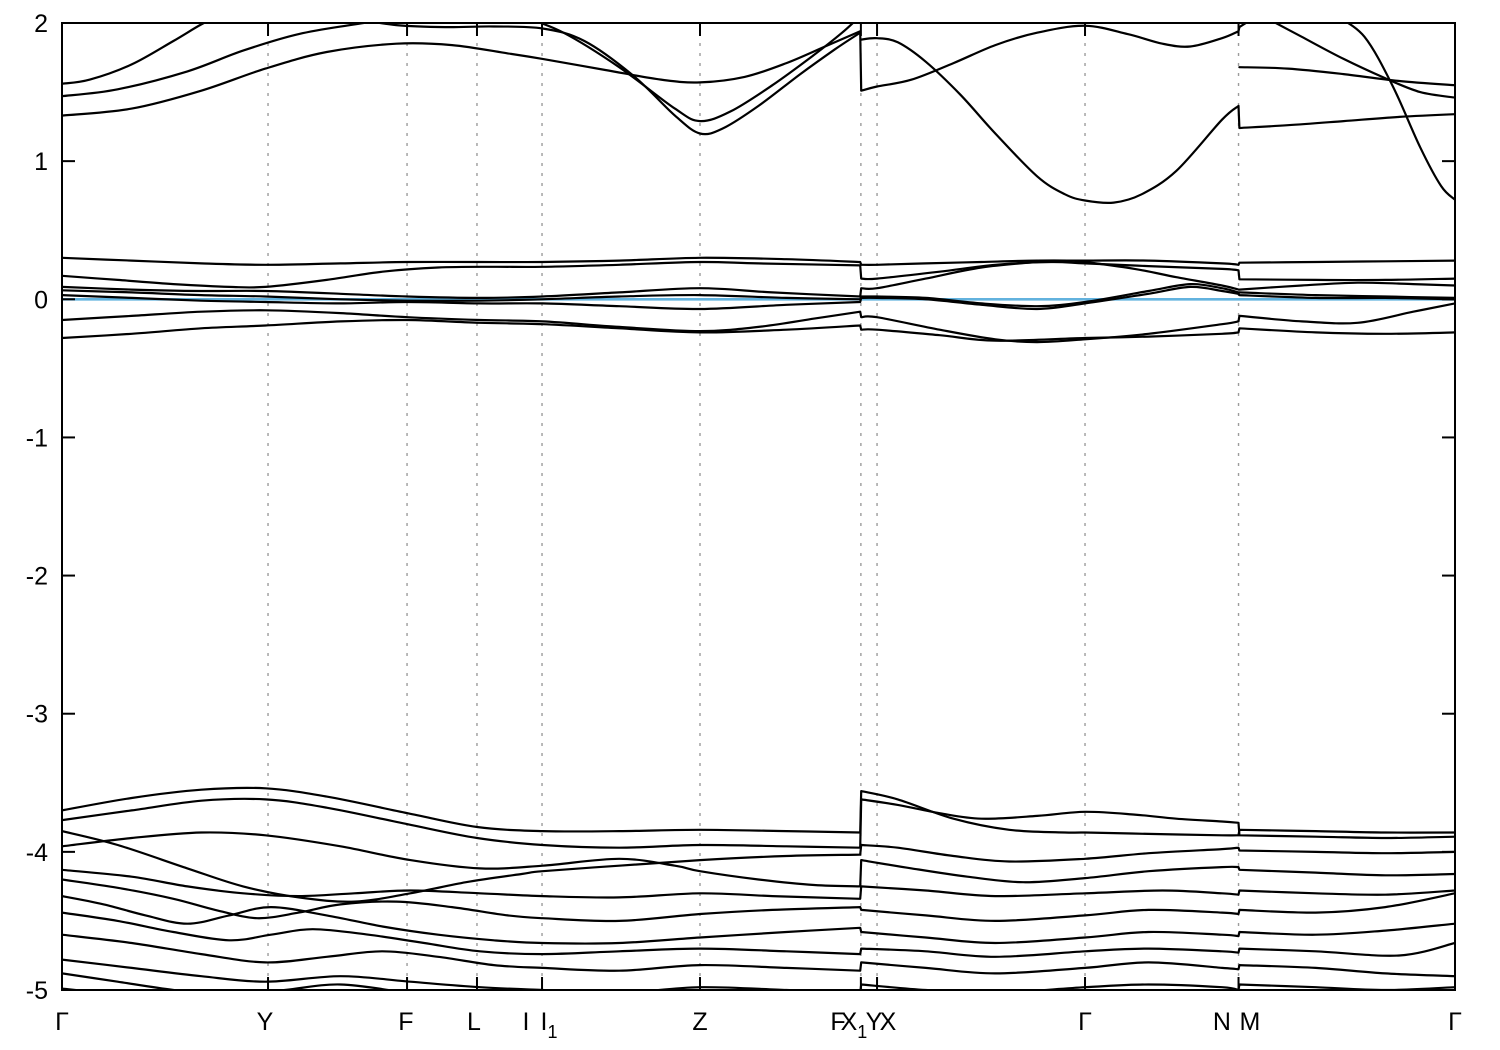  What do you see at coordinates (41, 300) in the screenshot?
I see `y-tick-label: 0` at bounding box center [41, 300].